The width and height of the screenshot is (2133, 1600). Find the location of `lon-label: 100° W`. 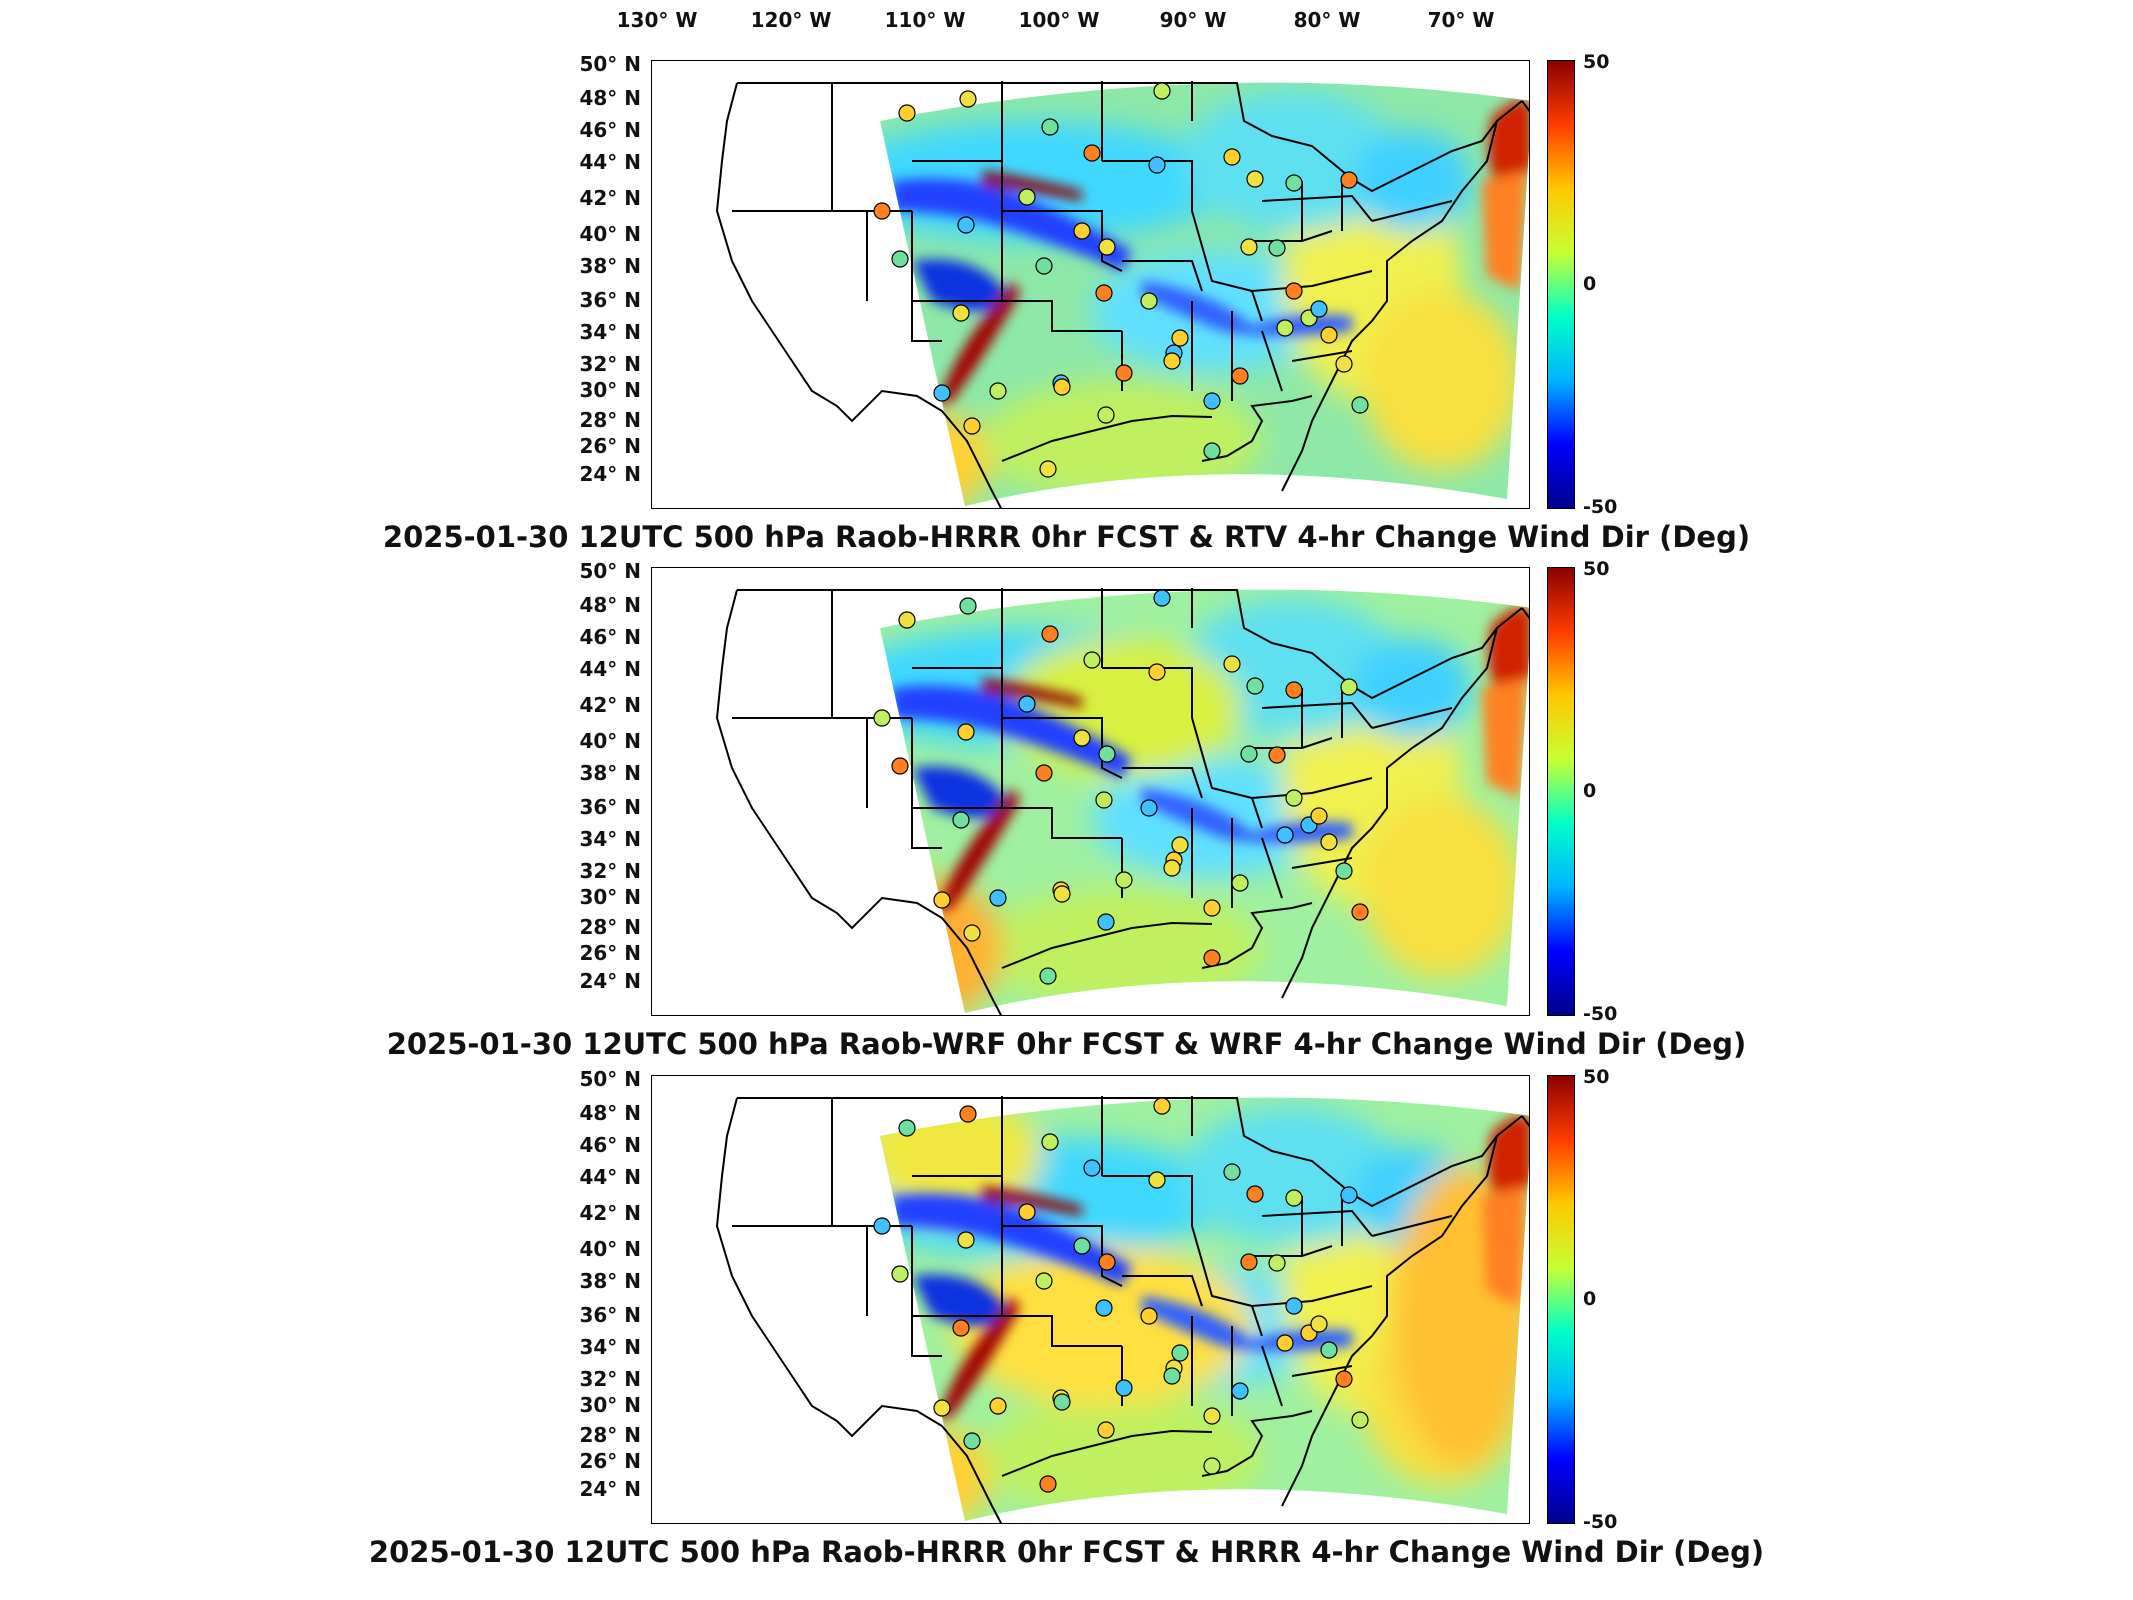

lon-label: 100° W is located at coordinates (1059, 20).